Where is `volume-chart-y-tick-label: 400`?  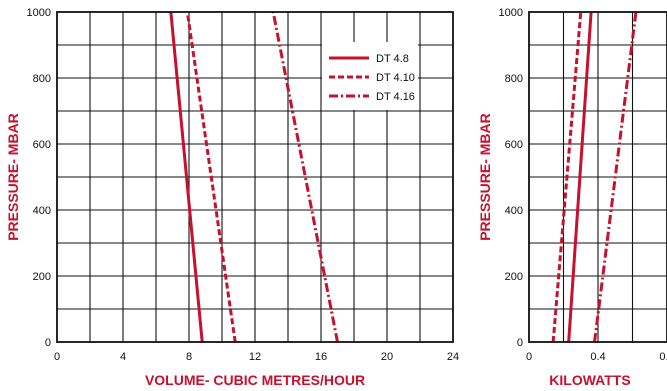
volume-chart-y-tick-label: 400 is located at coordinates (42, 211).